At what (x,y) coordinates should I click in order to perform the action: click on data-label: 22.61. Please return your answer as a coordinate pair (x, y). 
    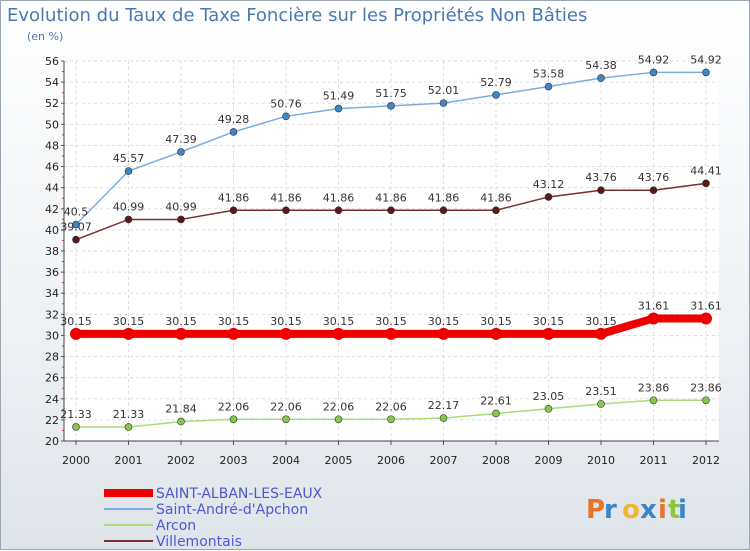
    Looking at the image, I should click on (496, 400).